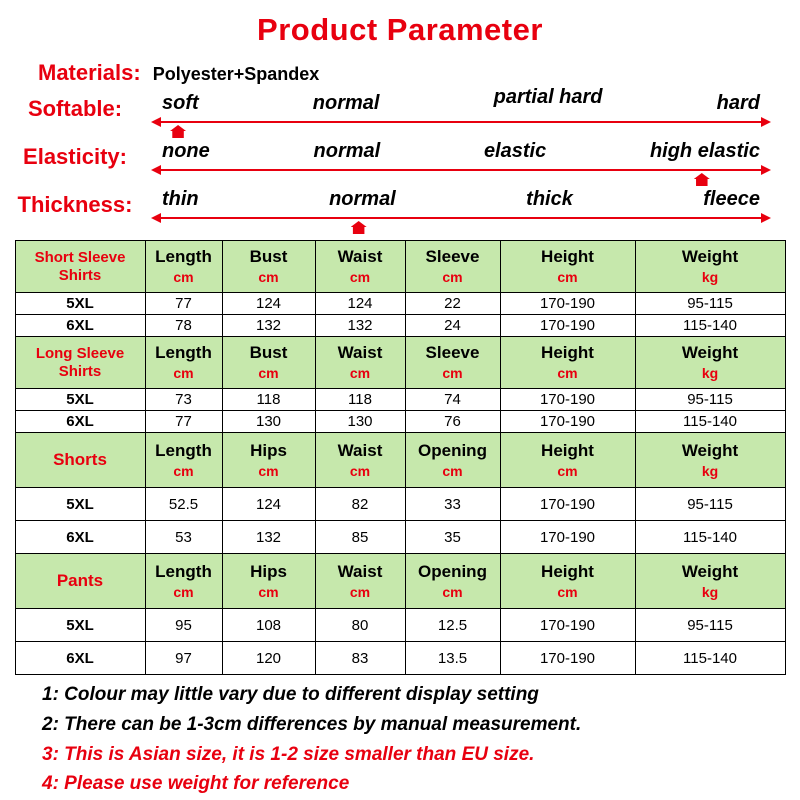 This screenshot has width=800, height=800. I want to click on column-label: Height, so click(567, 353).